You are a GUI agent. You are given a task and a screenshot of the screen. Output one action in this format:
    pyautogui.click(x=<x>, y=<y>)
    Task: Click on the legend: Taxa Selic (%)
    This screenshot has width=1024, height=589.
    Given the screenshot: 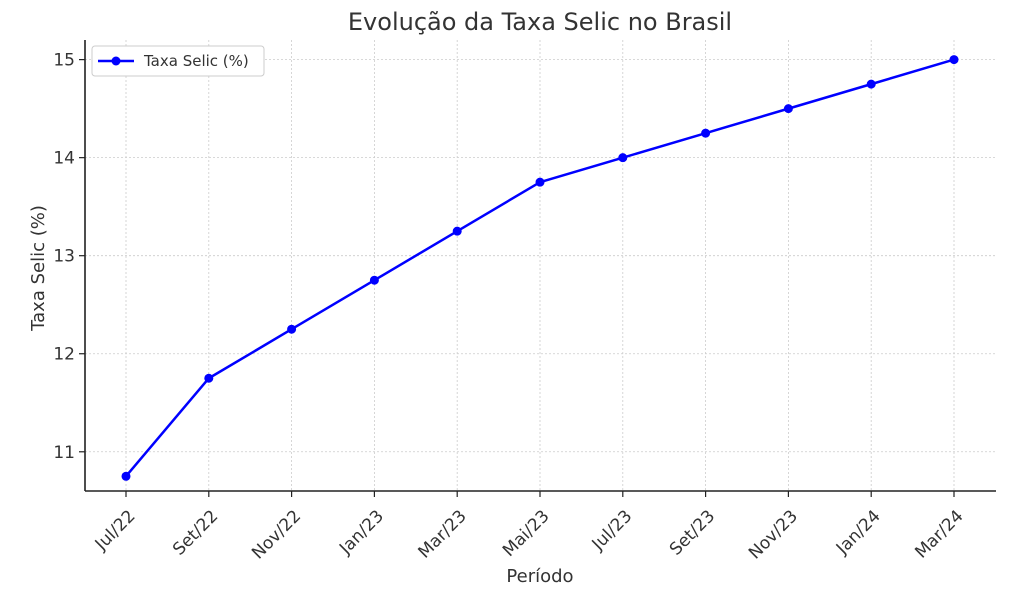 What is the action you would take?
    pyautogui.click(x=178, y=61)
    